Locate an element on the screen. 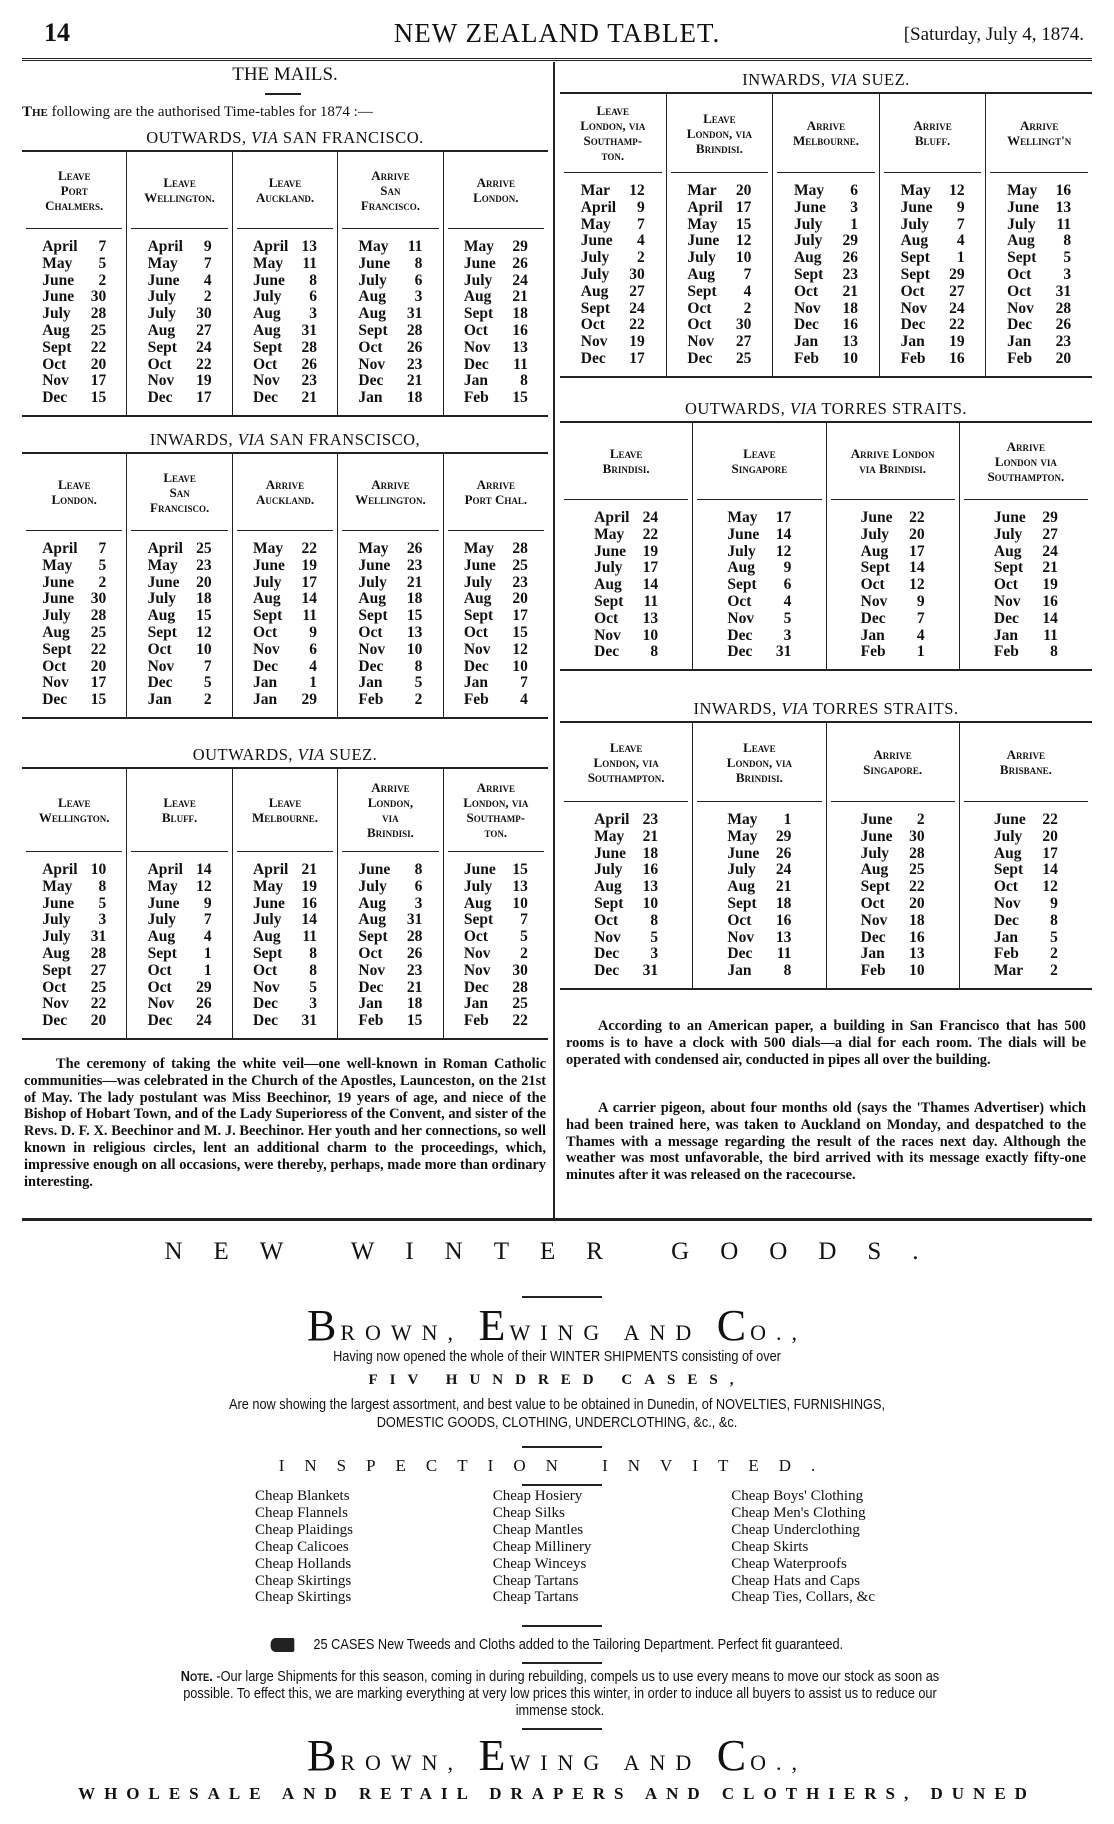 This screenshot has width=1114, height=1824. date-cell: May 22 is located at coordinates (285, 548).